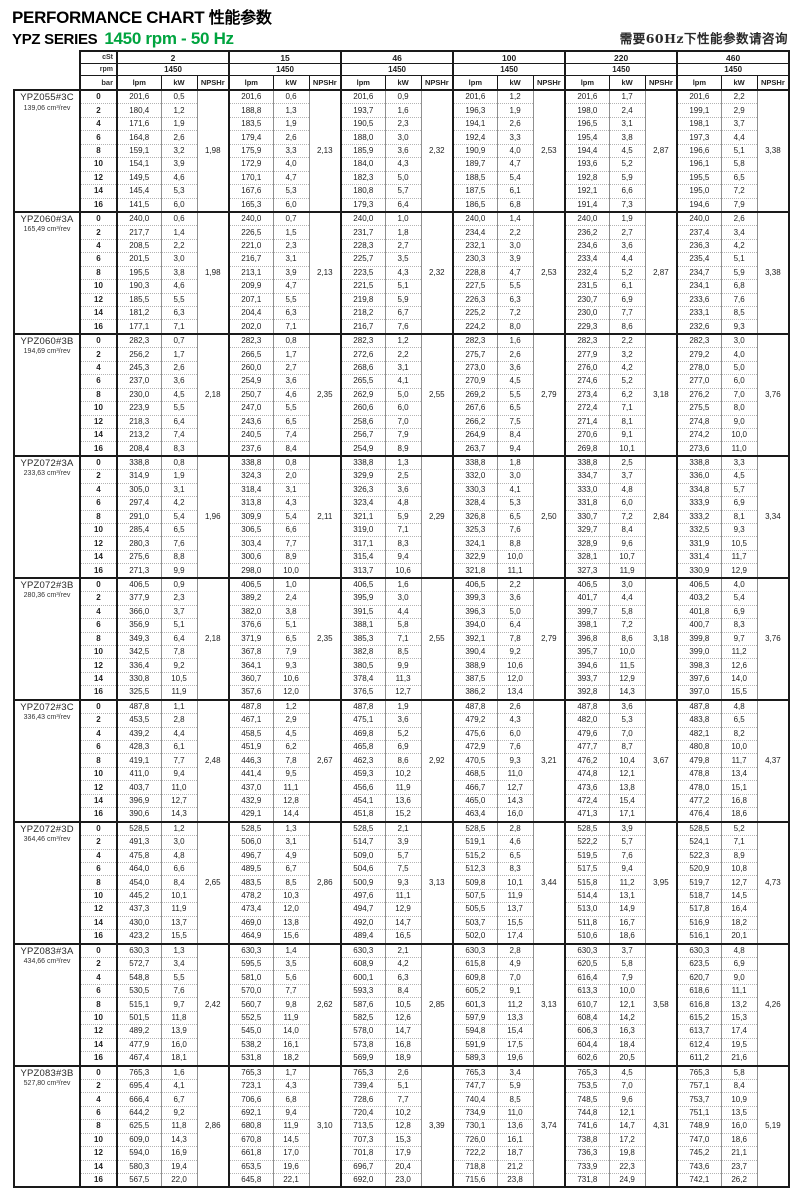 Image resolution: width=800 pixels, height=1188 pixels. Describe the element at coordinates (251, 760) in the screenshot. I see `lpm-cell: 446,3` at that location.